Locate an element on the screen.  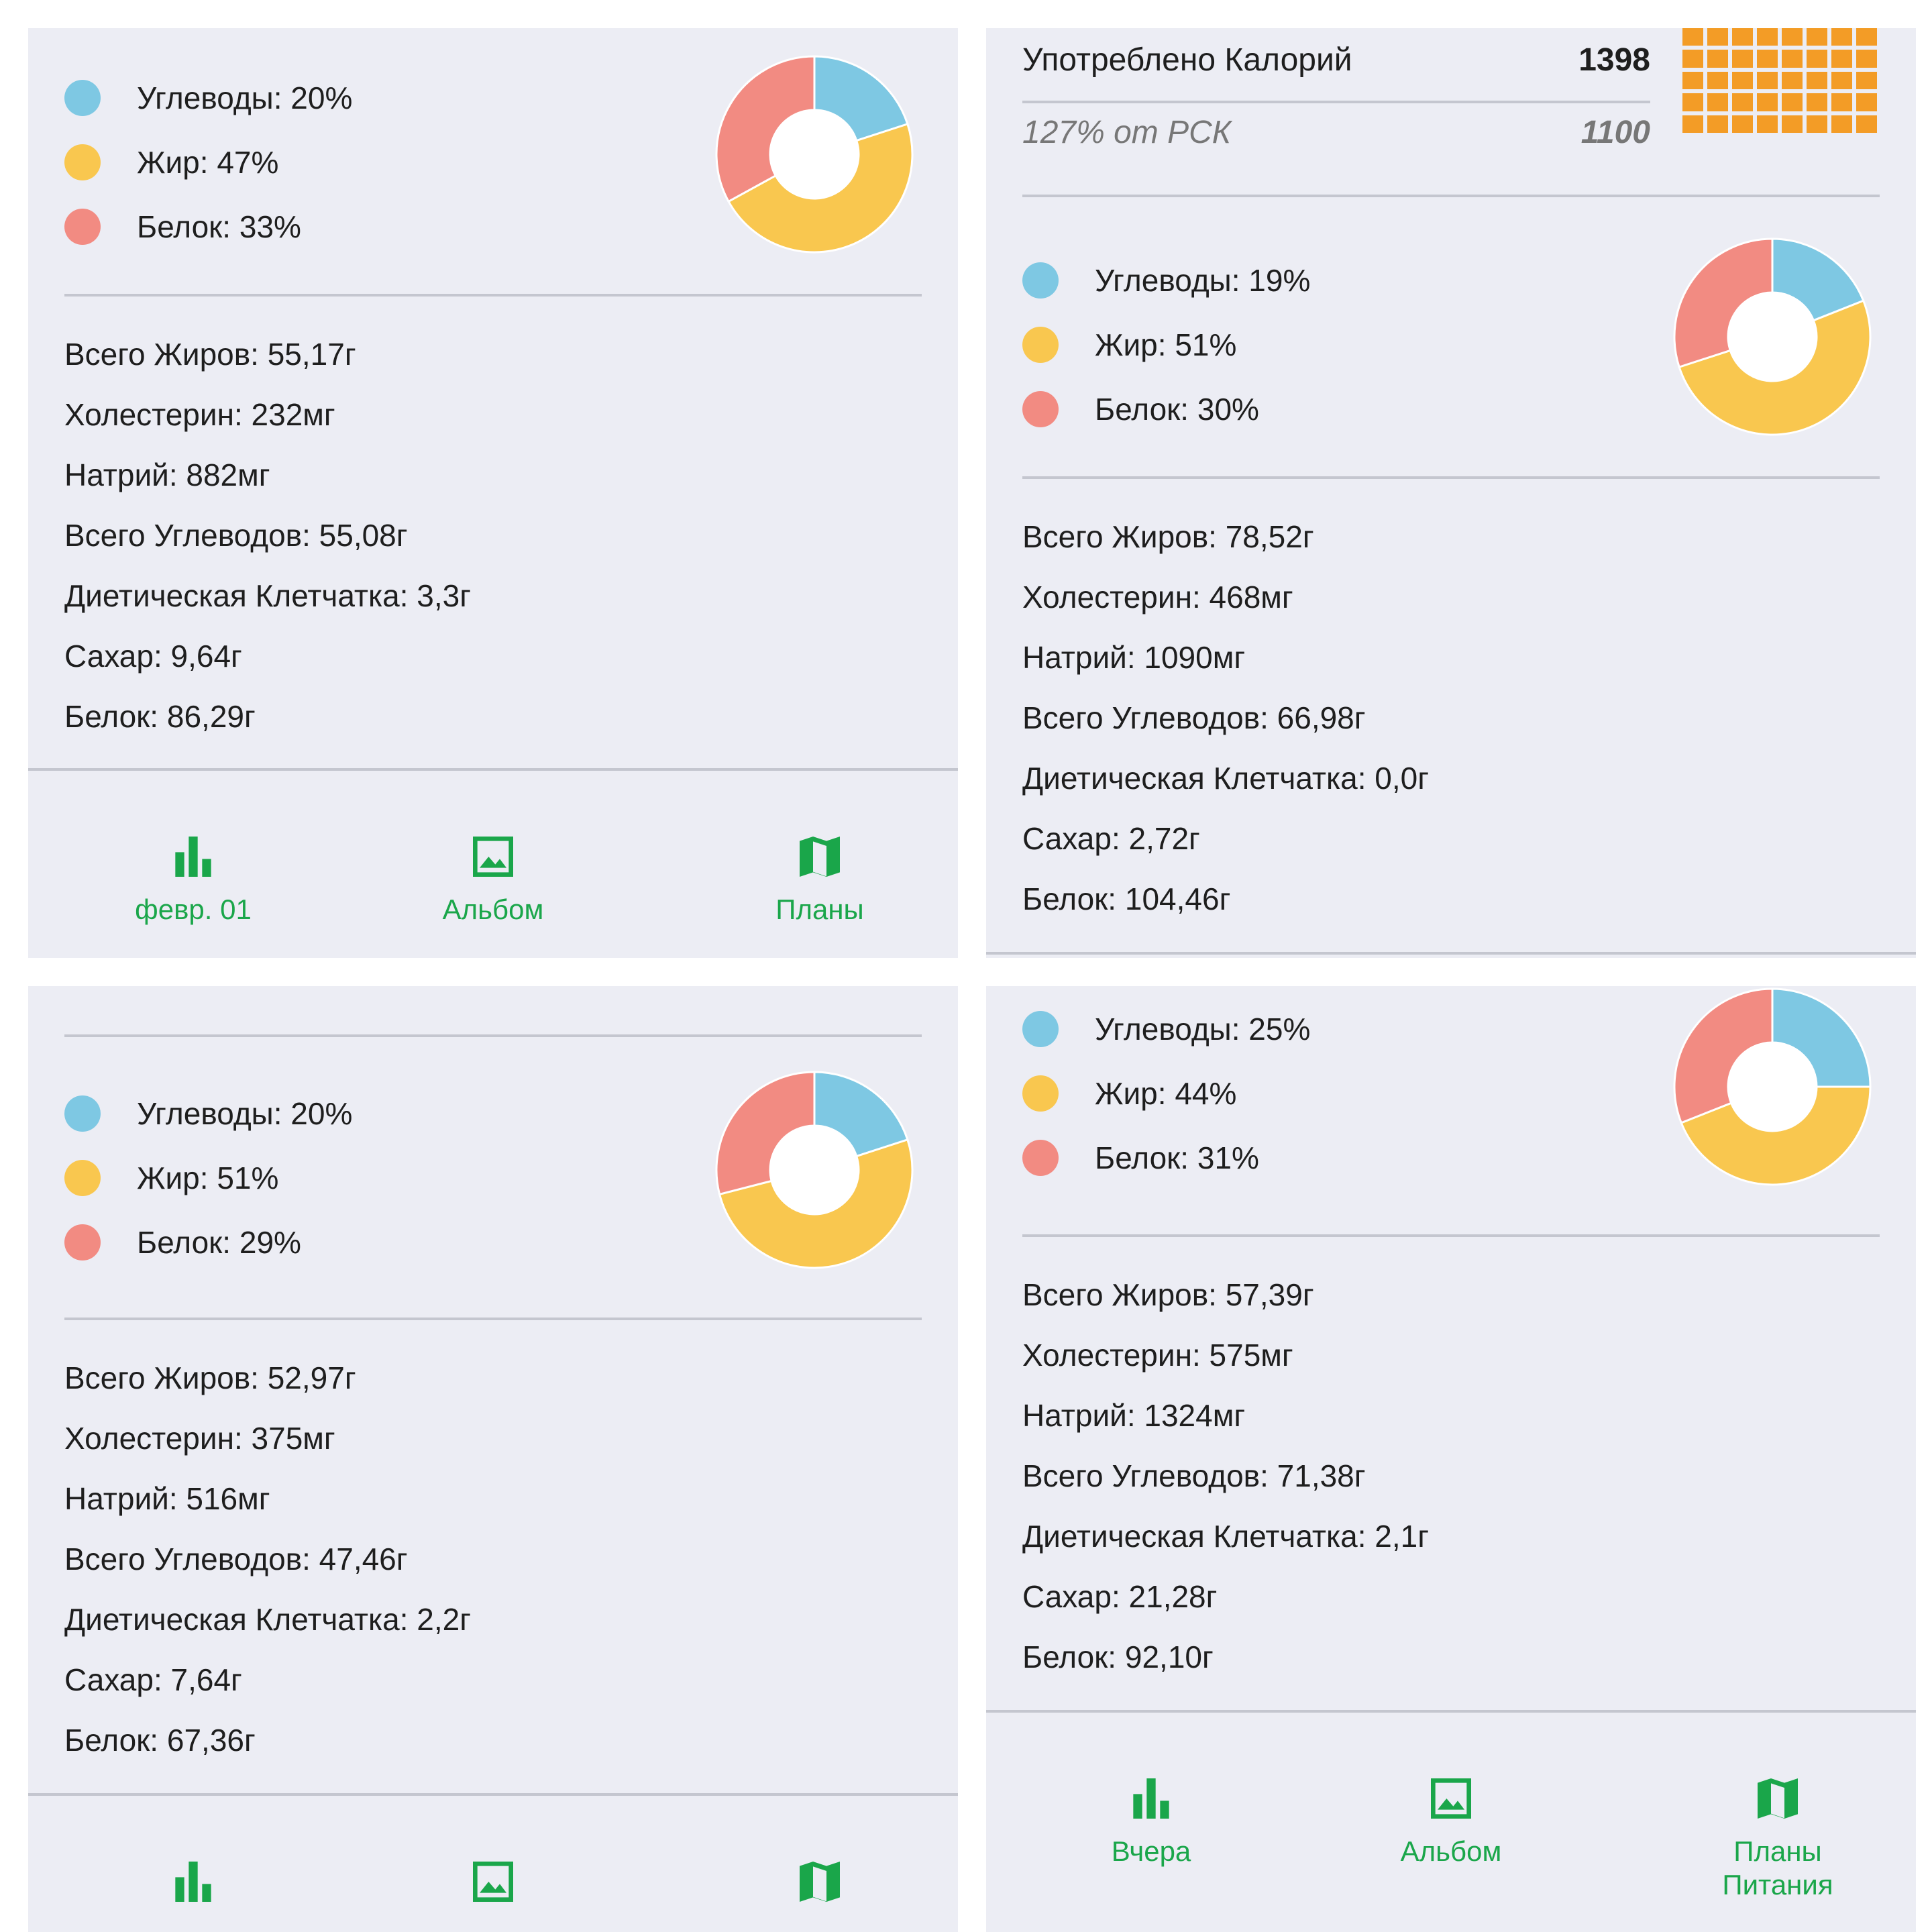
legend-carbs: Углеводы: 20% is located at coordinates (208, 98).